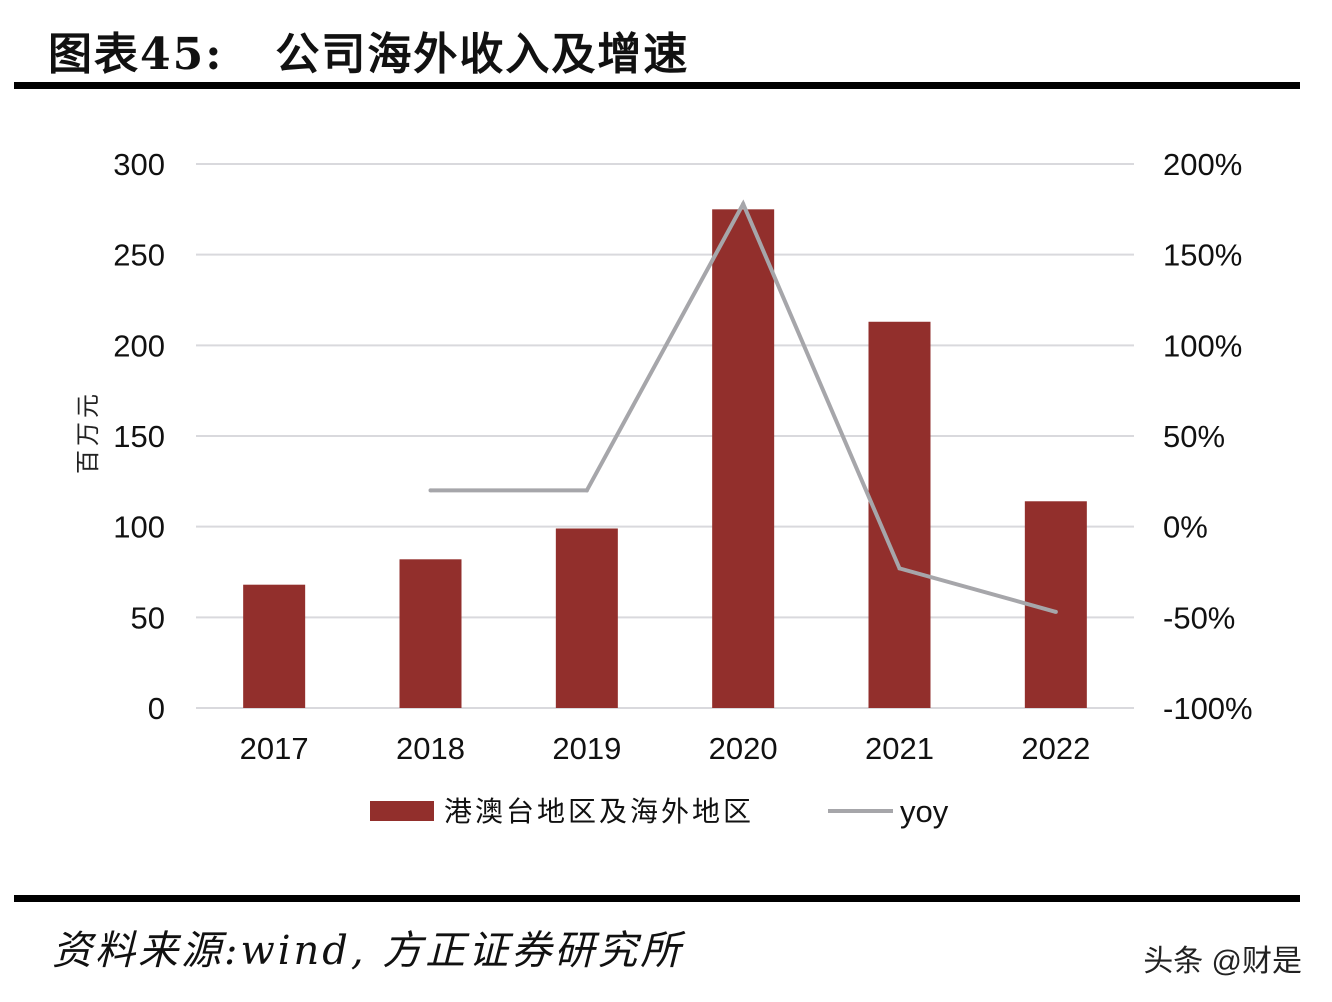  Describe the element at coordinates (369, 54) in the screenshot. I see `figure-title: 图表45: 公司海外收入及增速` at that location.